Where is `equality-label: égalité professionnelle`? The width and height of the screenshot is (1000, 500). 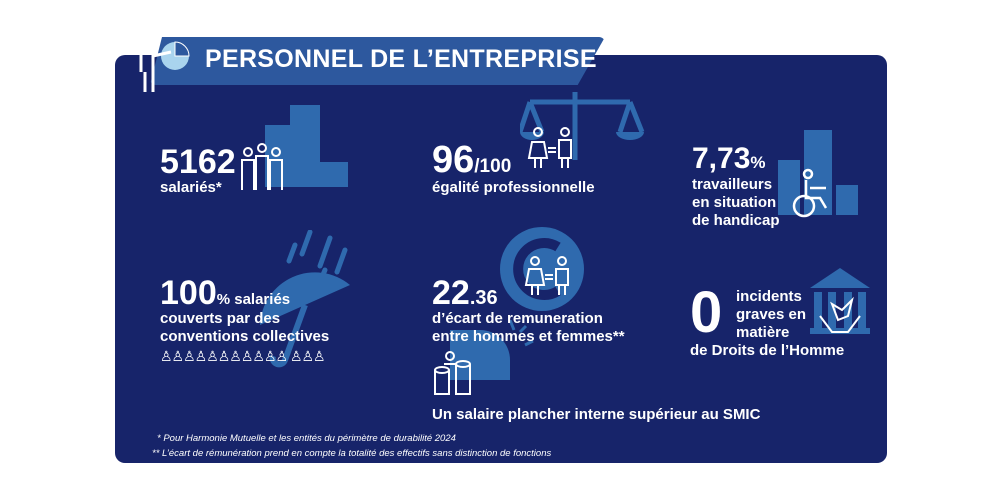 equality-label: égalité professionnelle is located at coordinates (513, 187).